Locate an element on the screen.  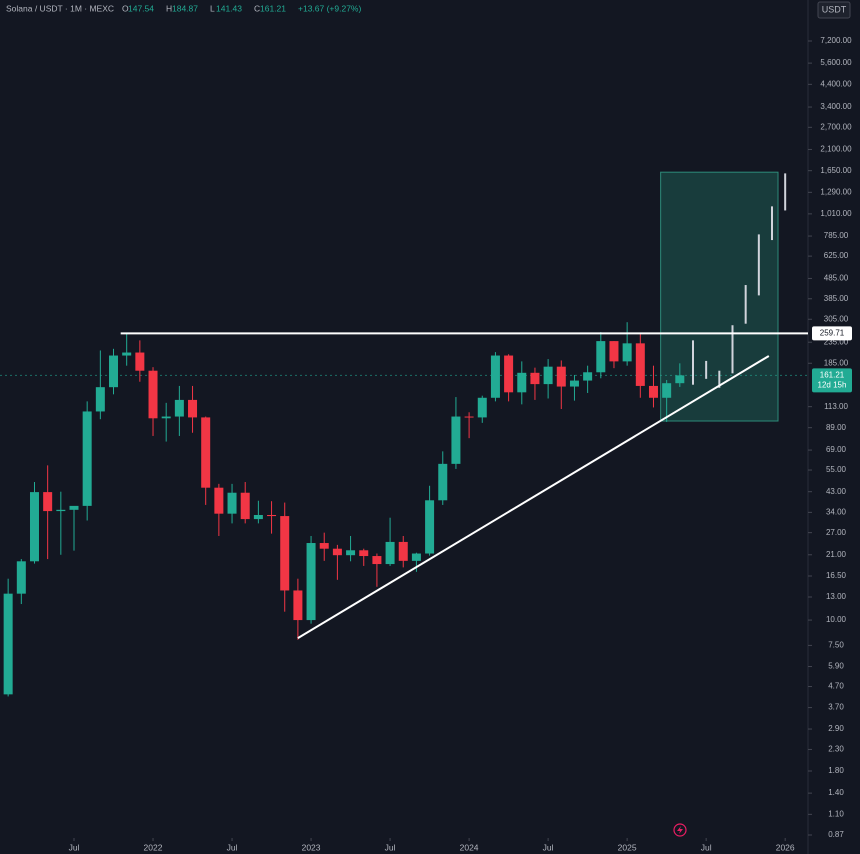
y-tick-label: 2.90 is located at coordinates (836, 728).